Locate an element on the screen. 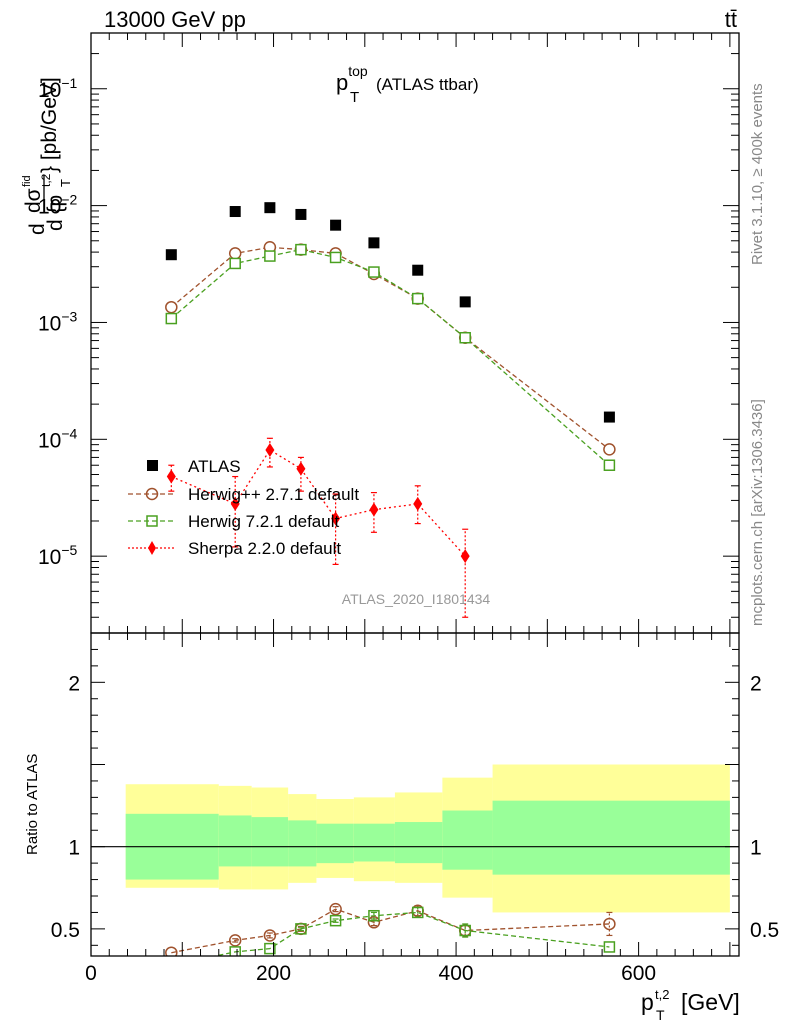 This screenshot has height=1024, width=786. y-tick-label: 10⁻³ is located at coordinates (58, 321).